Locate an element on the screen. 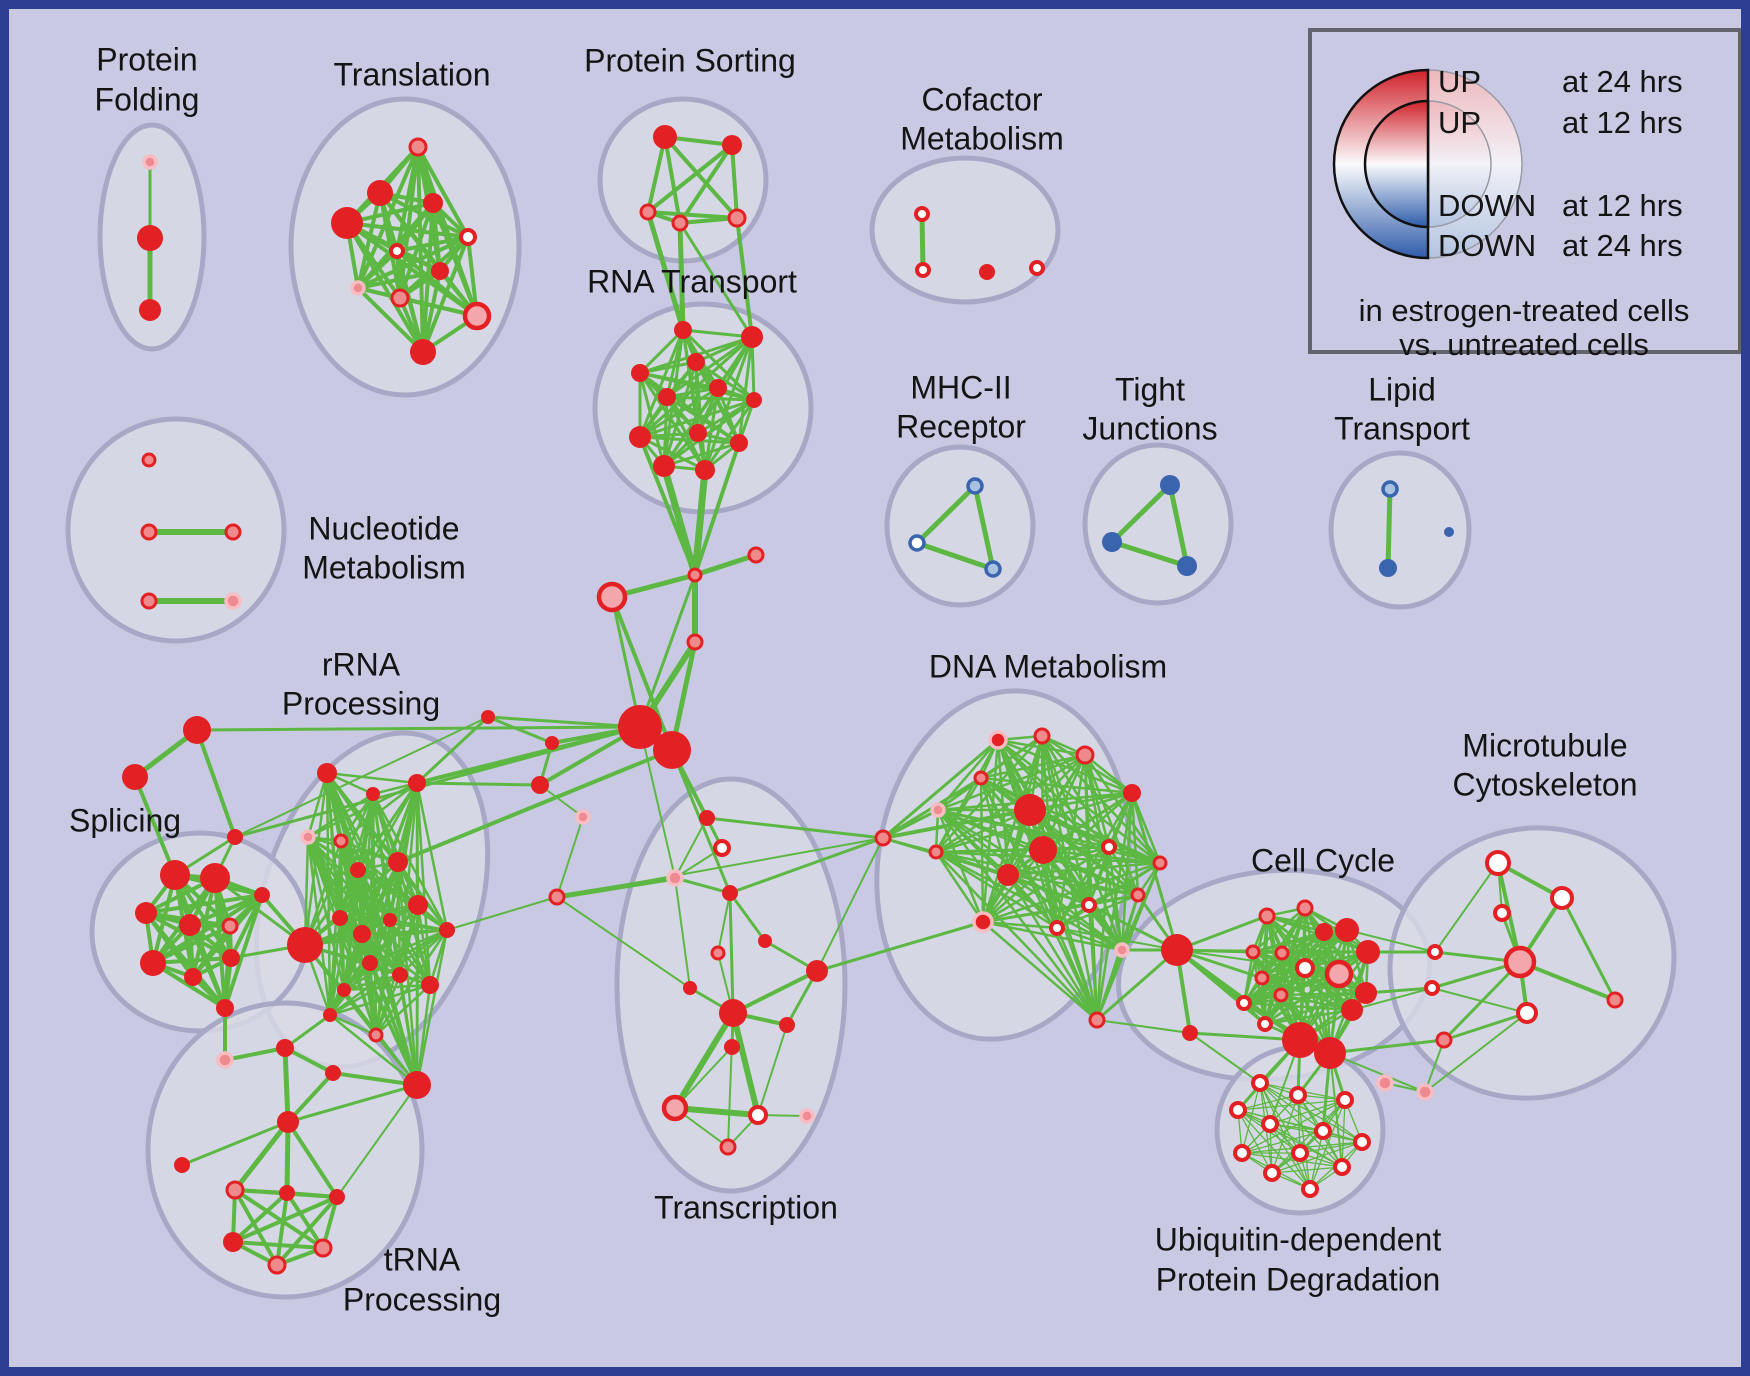 Image resolution: width=1750 pixels, height=1376 pixels. legend-caption: in estrogen-treated cells is located at coordinates (1524, 310).